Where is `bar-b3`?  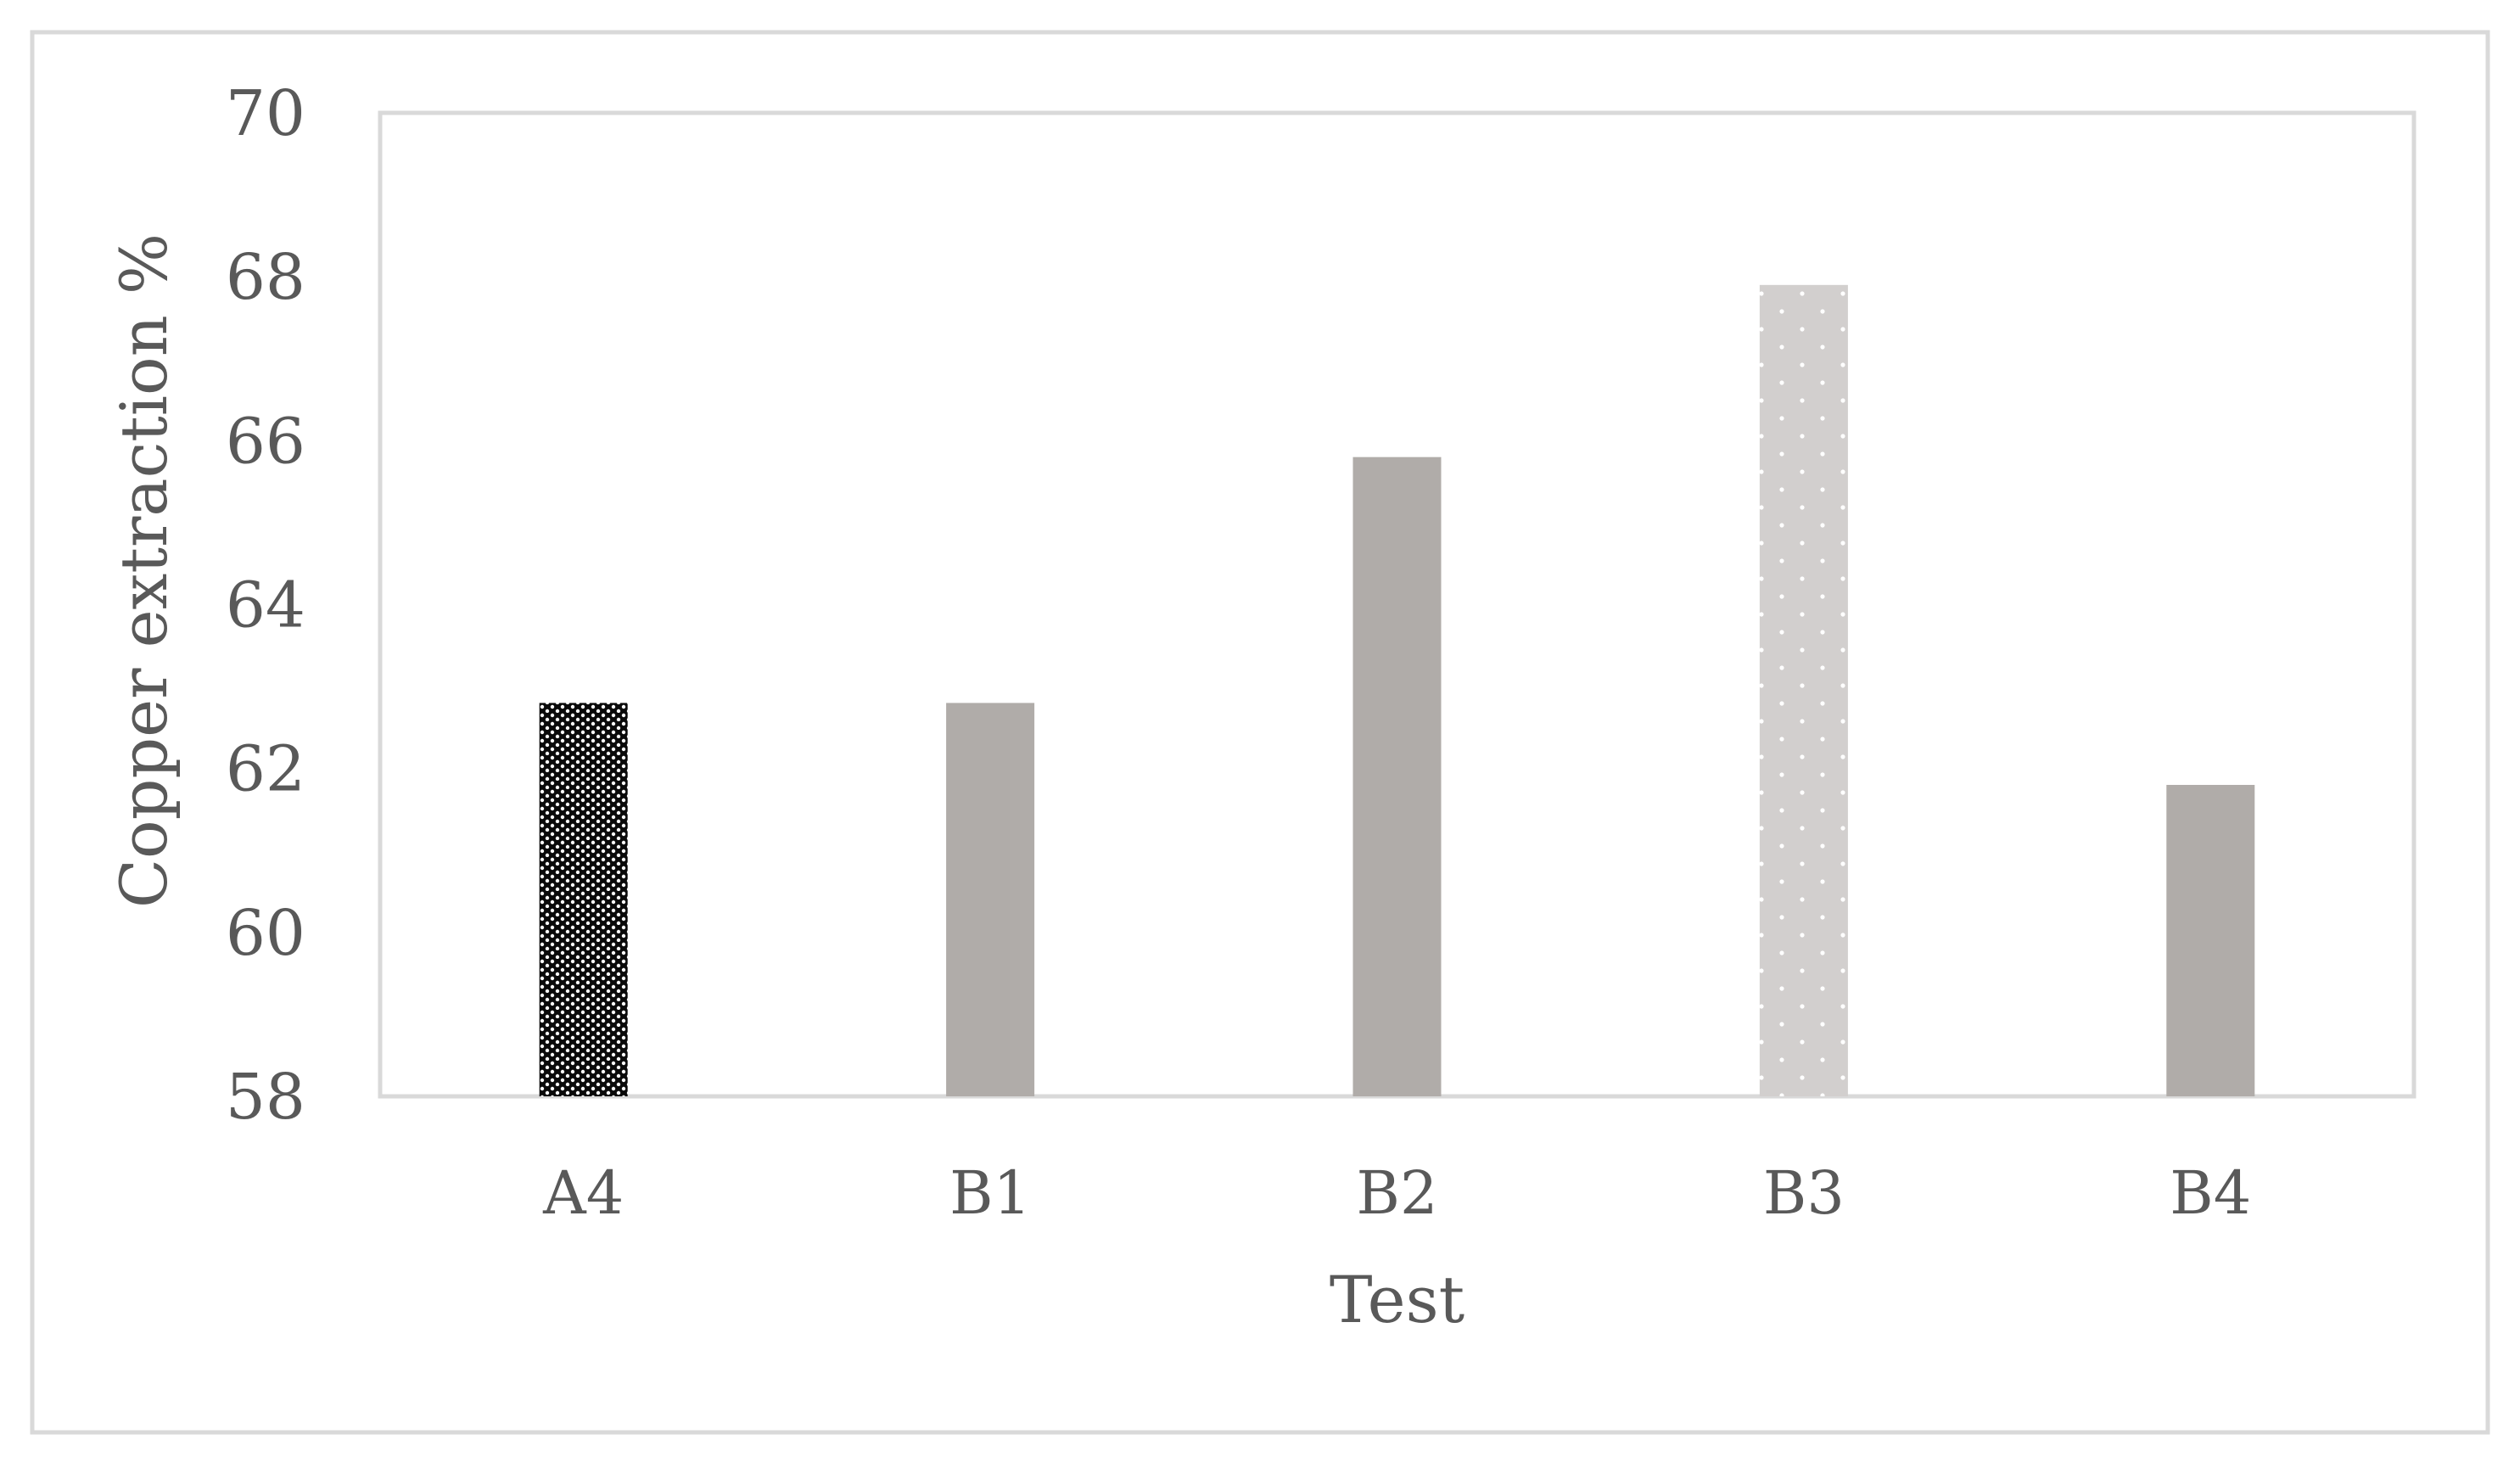
bar-b3 is located at coordinates (1804, 690).